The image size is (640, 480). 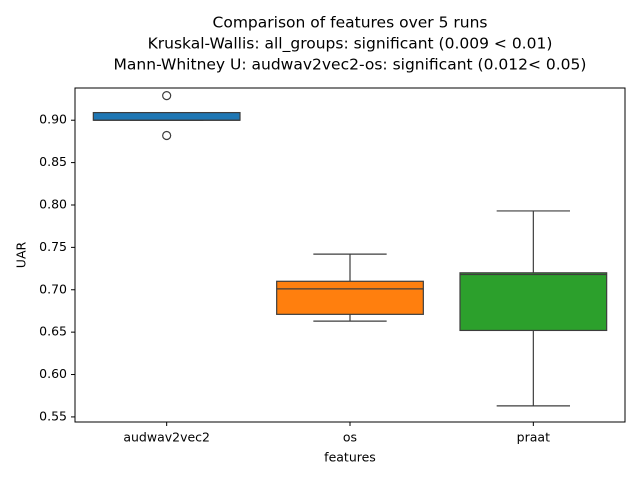 I want to click on y-tick-label: 0.75, so click(x=53, y=246).